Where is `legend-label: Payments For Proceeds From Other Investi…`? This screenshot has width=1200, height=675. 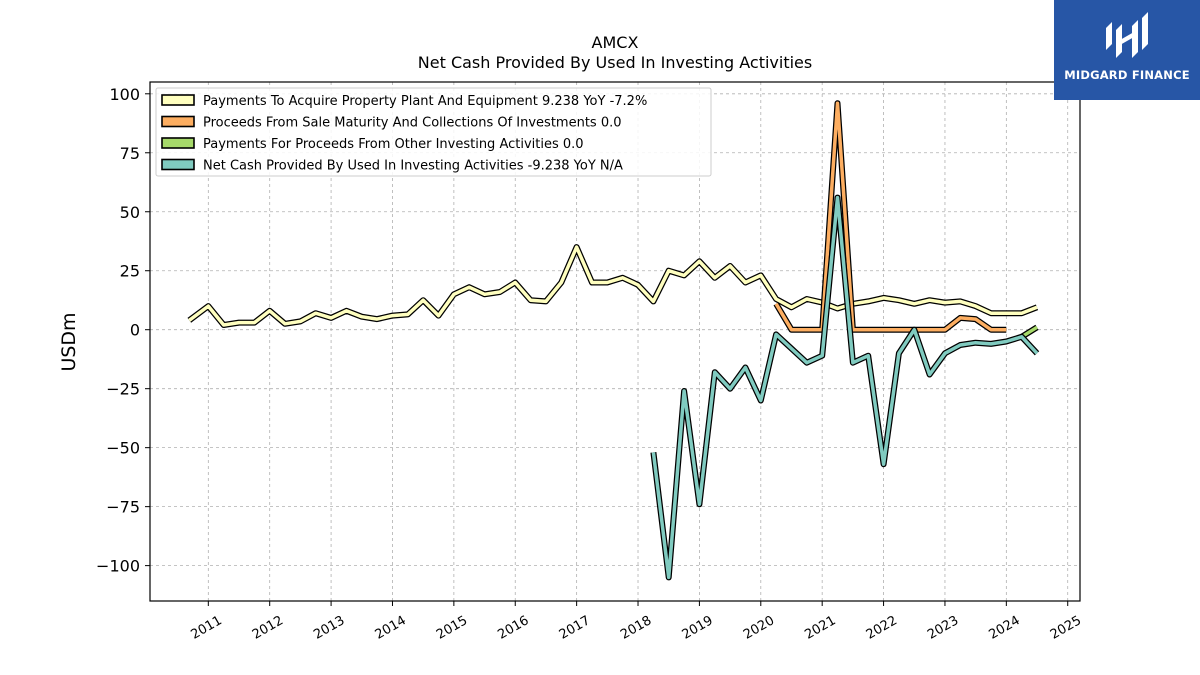
legend-label: Payments For Proceeds From Other Investi… is located at coordinates (393, 144).